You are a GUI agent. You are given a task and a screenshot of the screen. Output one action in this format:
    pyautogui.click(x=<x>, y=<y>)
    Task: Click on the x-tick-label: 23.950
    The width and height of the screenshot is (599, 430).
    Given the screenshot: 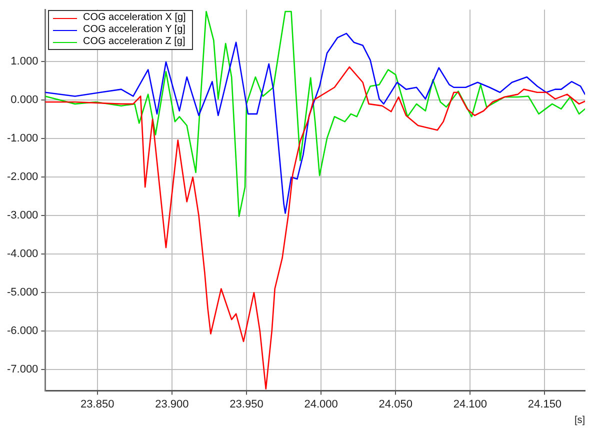 What is the action you would take?
    pyautogui.click(x=247, y=404)
    